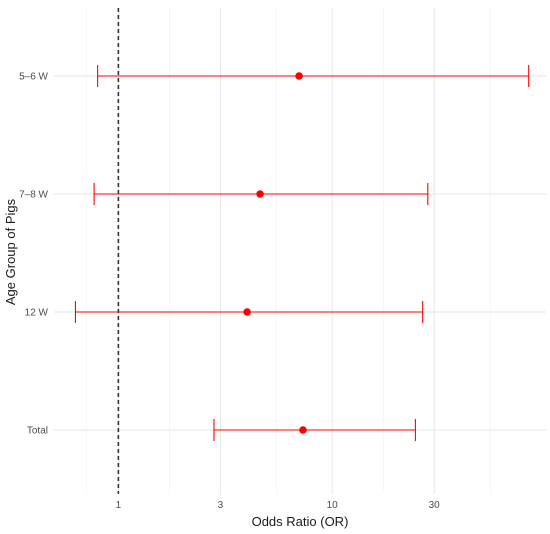  Describe the element at coordinates (33, 254) in the screenshot. I see `y-tick-labels: 5–6 W 7–8 W 12 W Total` at that location.